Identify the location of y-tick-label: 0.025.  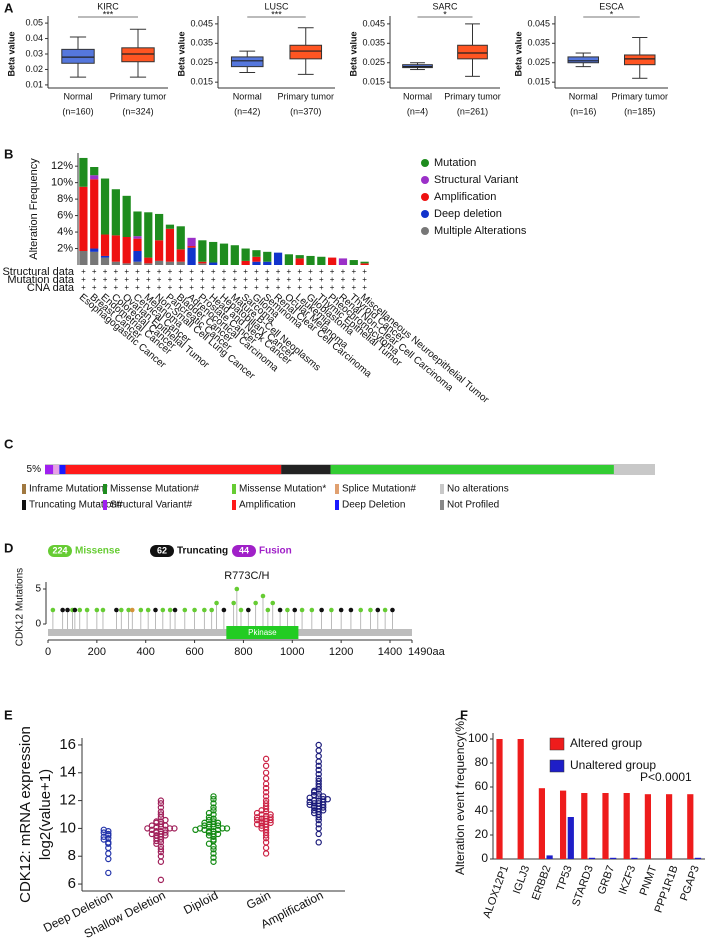
(201, 62).